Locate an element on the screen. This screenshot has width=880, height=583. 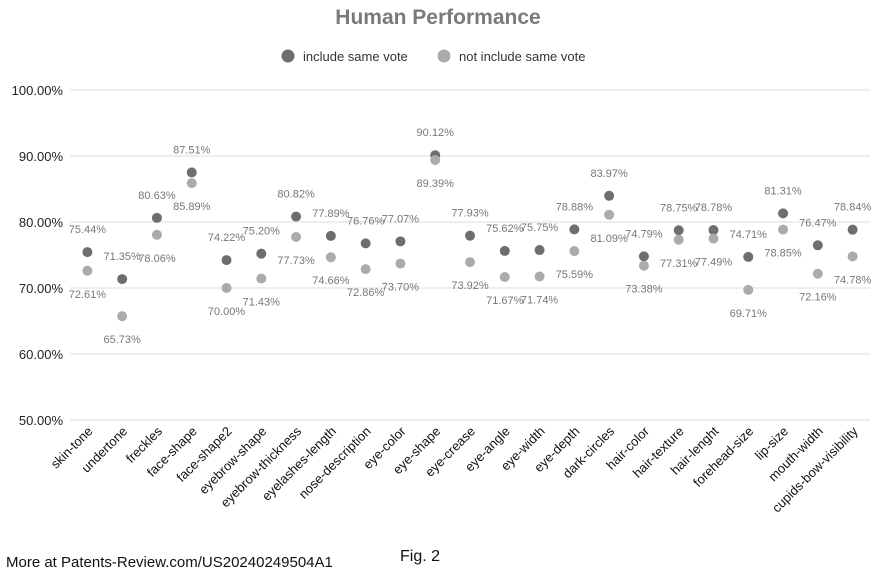
data-label: 70.00% is located at coordinates (227, 312).